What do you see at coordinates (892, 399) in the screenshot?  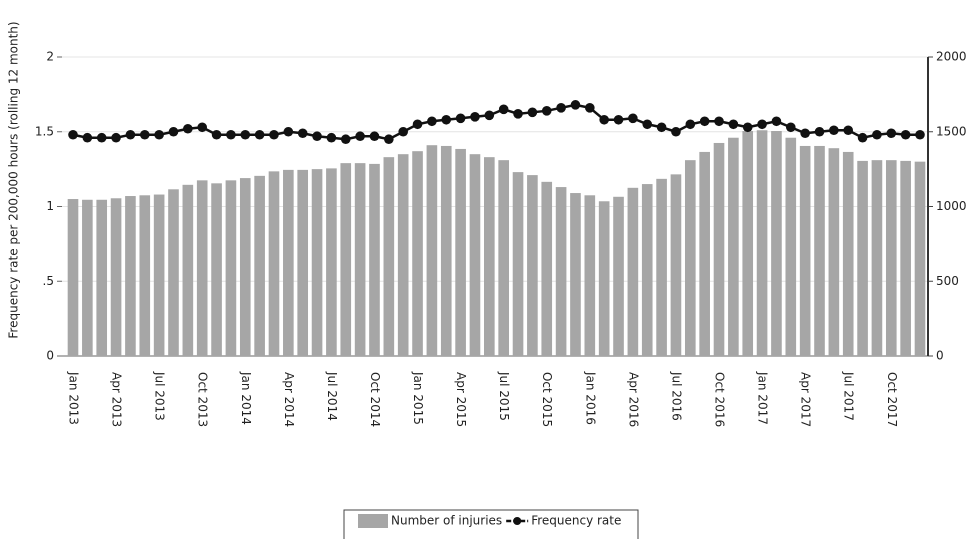 I see `x-tick-label: Oct 2017` at bounding box center [892, 399].